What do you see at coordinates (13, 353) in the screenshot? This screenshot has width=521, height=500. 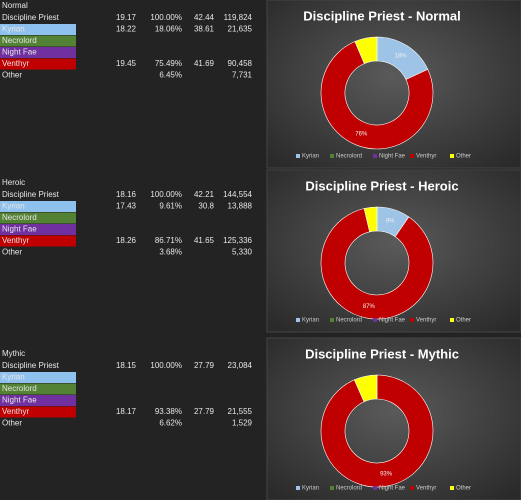 I see `table-label: Mythic` at bounding box center [13, 353].